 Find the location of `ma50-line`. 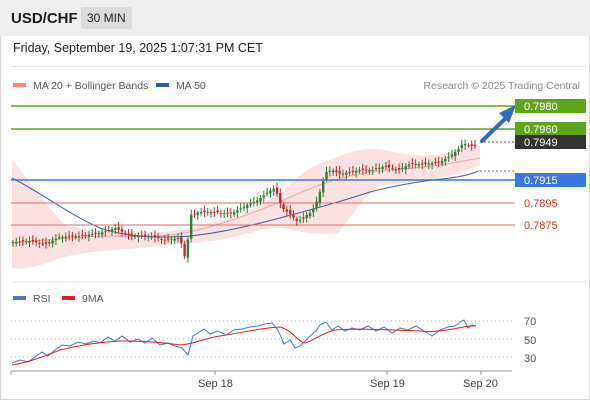

ma50-line is located at coordinates (245, 204).